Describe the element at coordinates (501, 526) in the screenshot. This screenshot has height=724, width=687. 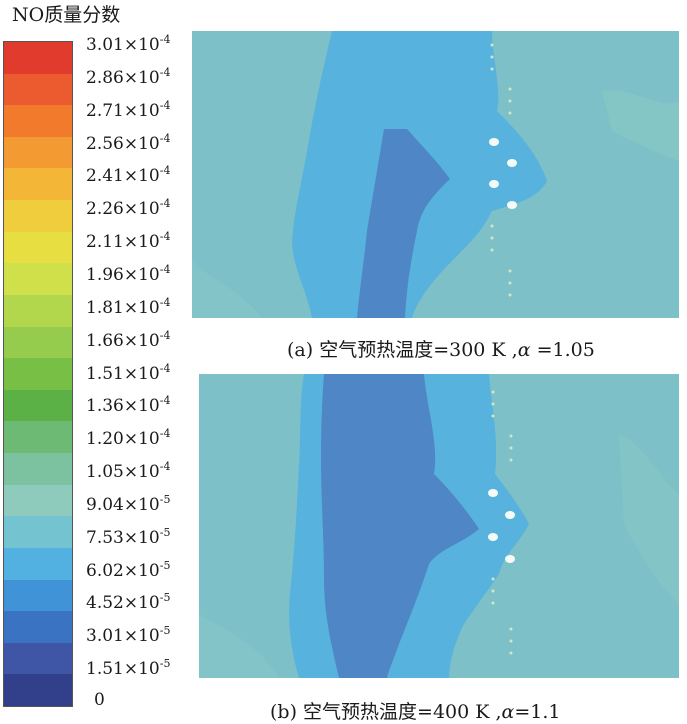
I see `panel-b-injector-holes` at that location.